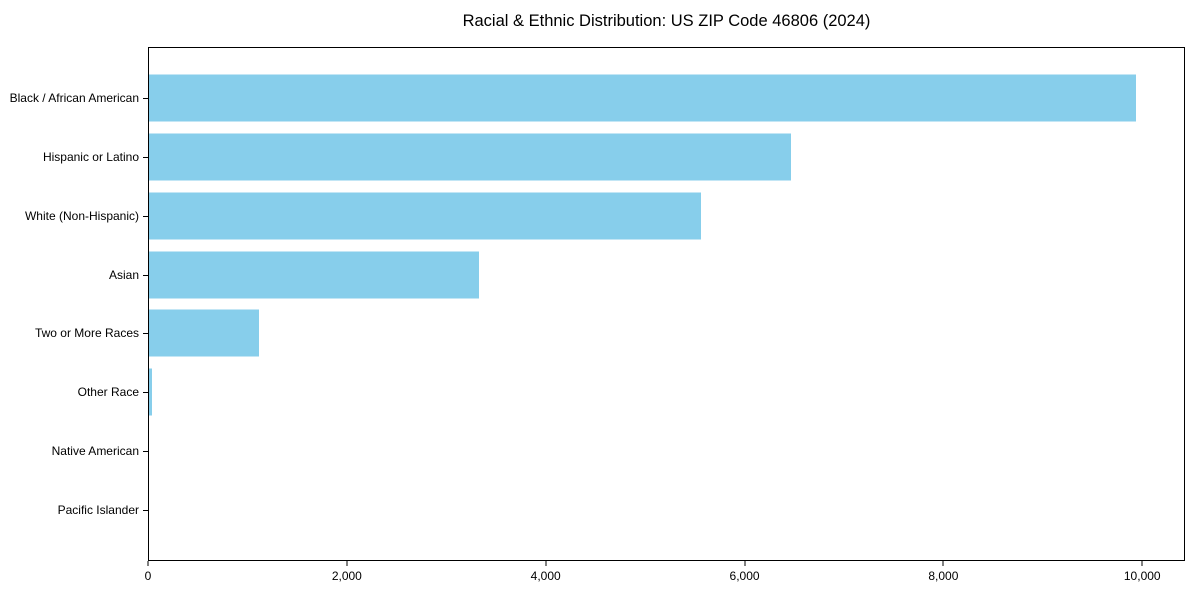 The width and height of the screenshot is (1200, 600). What do you see at coordinates (108, 392) in the screenshot?
I see `y-axis-category-label: Other Race` at bounding box center [108, 392].